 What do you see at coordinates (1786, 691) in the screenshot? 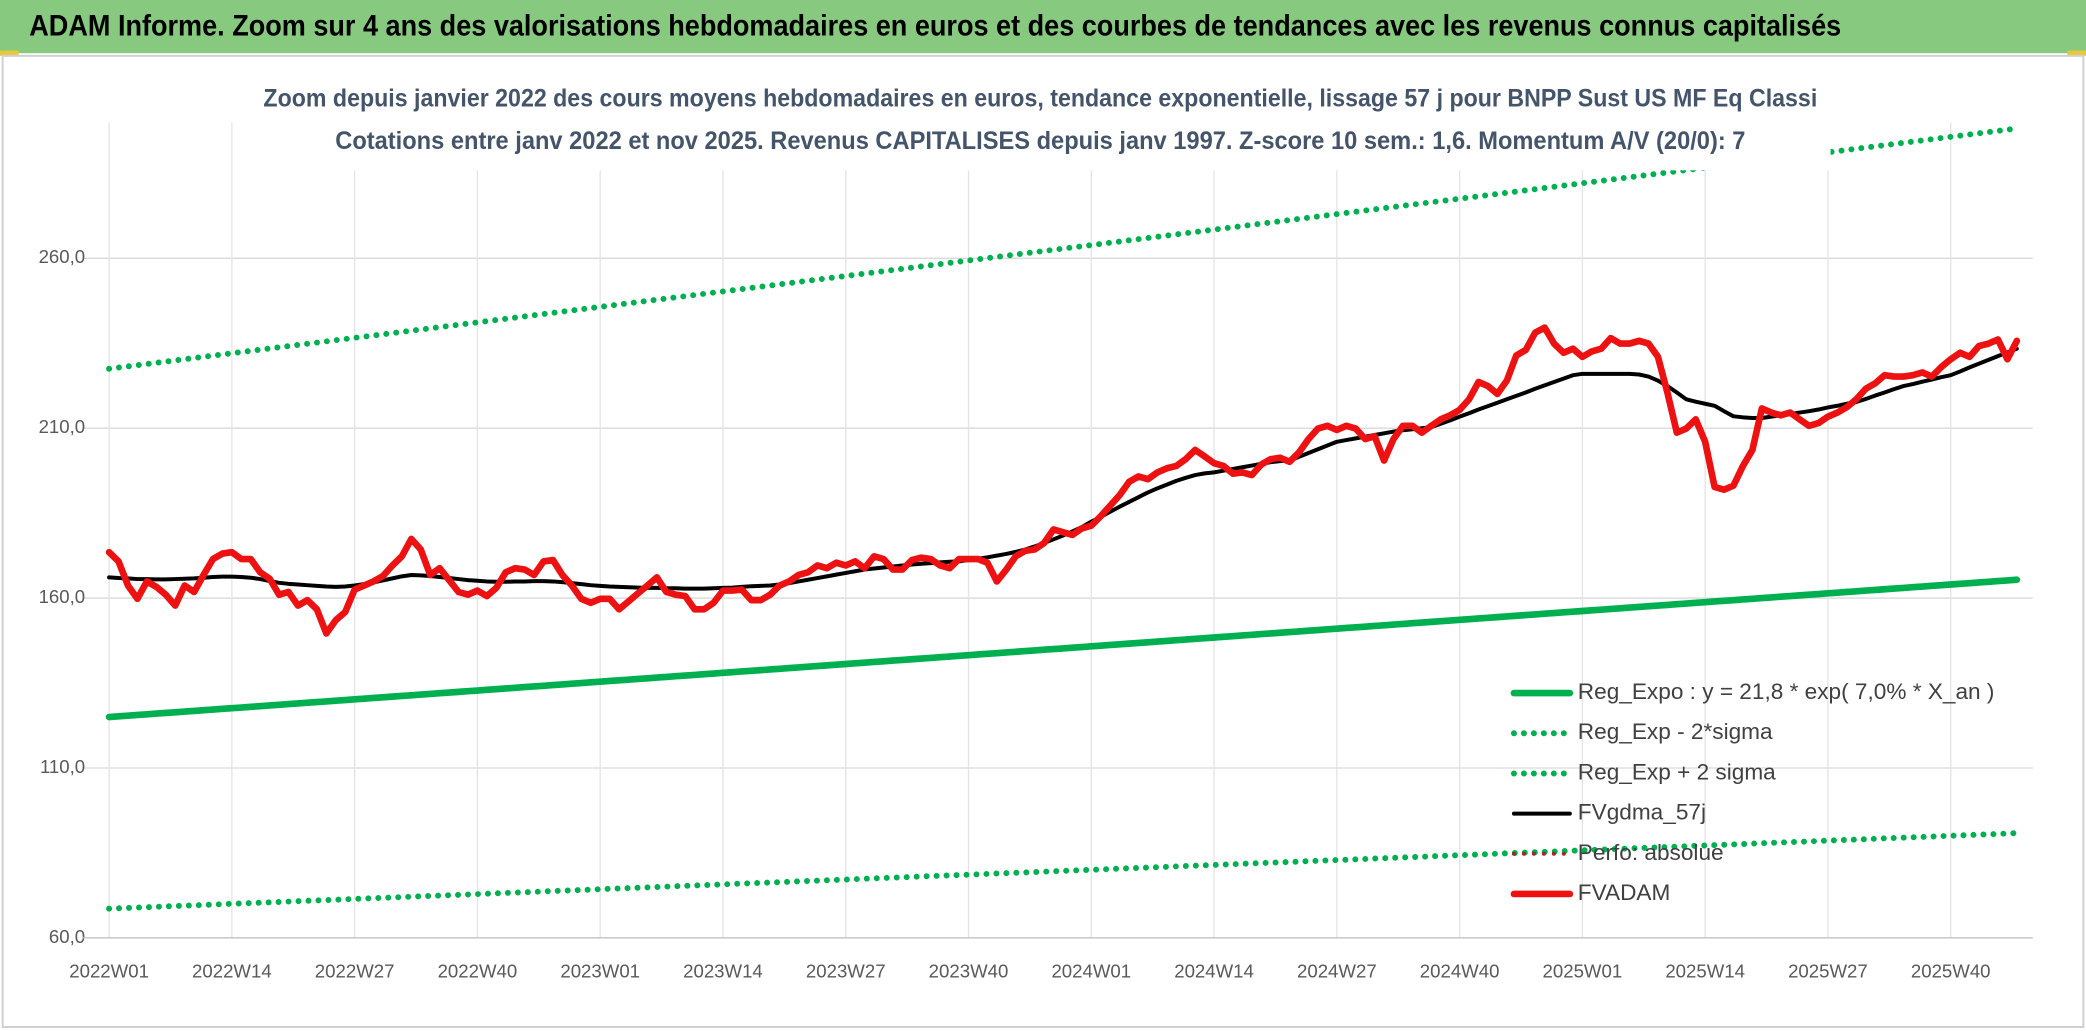
I see `legend-label: Reg_Expo : y = 21,8 * exp( 7,0% * X_an )` at bounding box center [1786, 691].